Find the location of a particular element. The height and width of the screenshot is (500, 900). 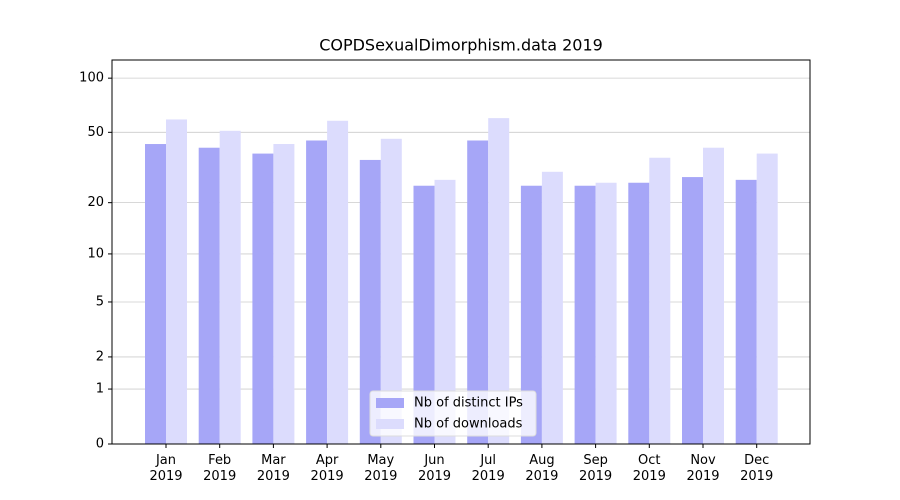

y-tick-label: 20 is located at coordinates (95, 202).